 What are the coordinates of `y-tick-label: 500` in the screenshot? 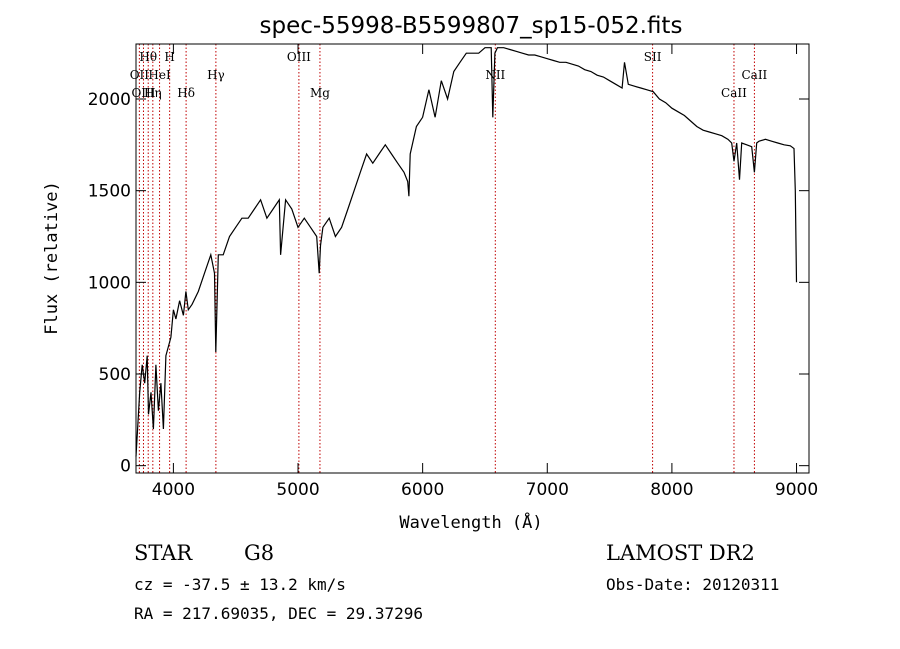 It's located at (115, 375).